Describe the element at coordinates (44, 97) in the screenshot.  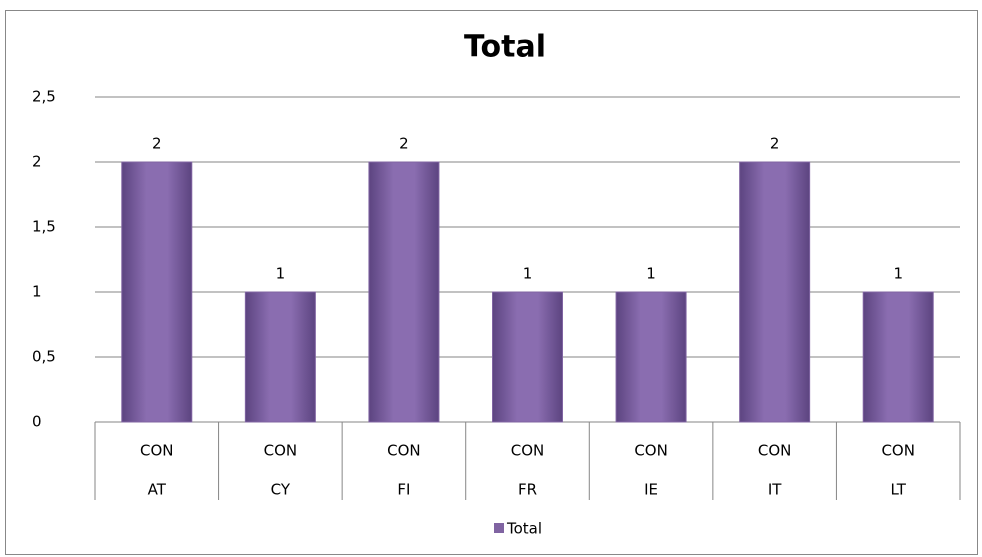
I see `y-tick-label: 2,5` at that location.